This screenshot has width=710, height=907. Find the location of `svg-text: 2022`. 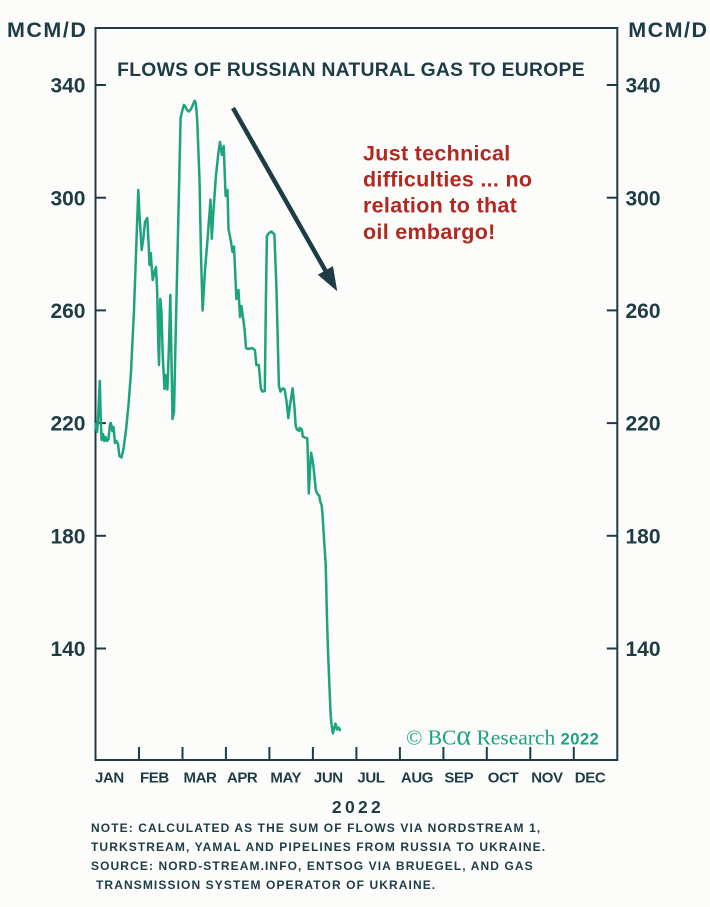

svg-text: 2022 is located at coordinates (358, 807).